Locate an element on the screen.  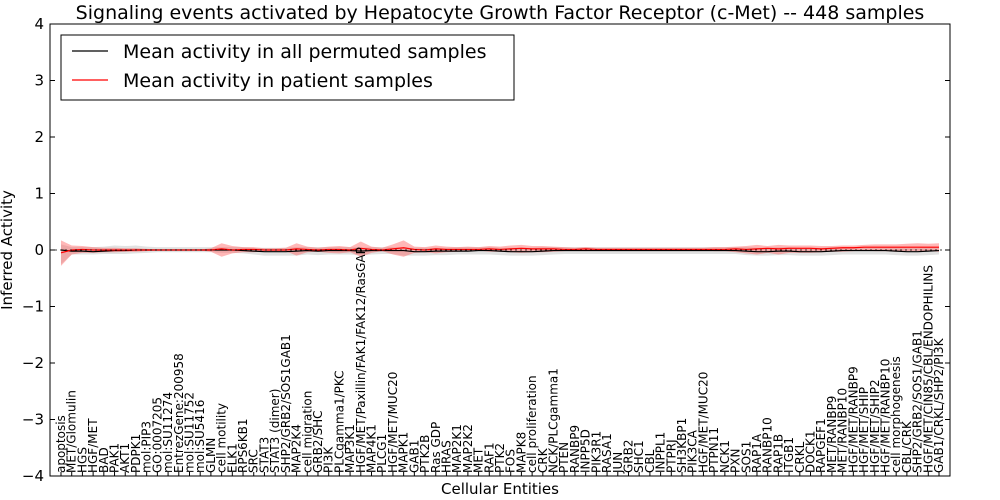
x-tick-label: HGF/MET/CIN85/CBL/ENDOPHILINS is located at coordinates (928, 369).